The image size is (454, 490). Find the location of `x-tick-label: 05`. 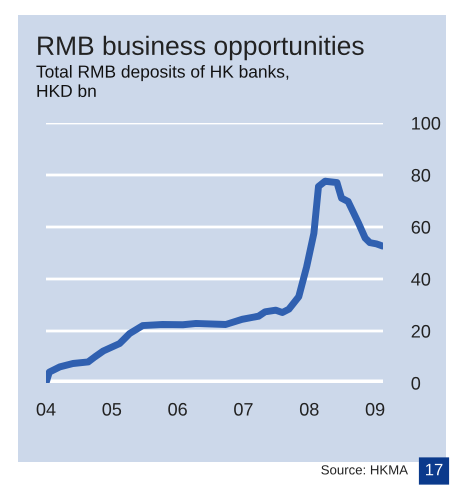

x-tick-label: 05 is located at coordinates (112, 409).